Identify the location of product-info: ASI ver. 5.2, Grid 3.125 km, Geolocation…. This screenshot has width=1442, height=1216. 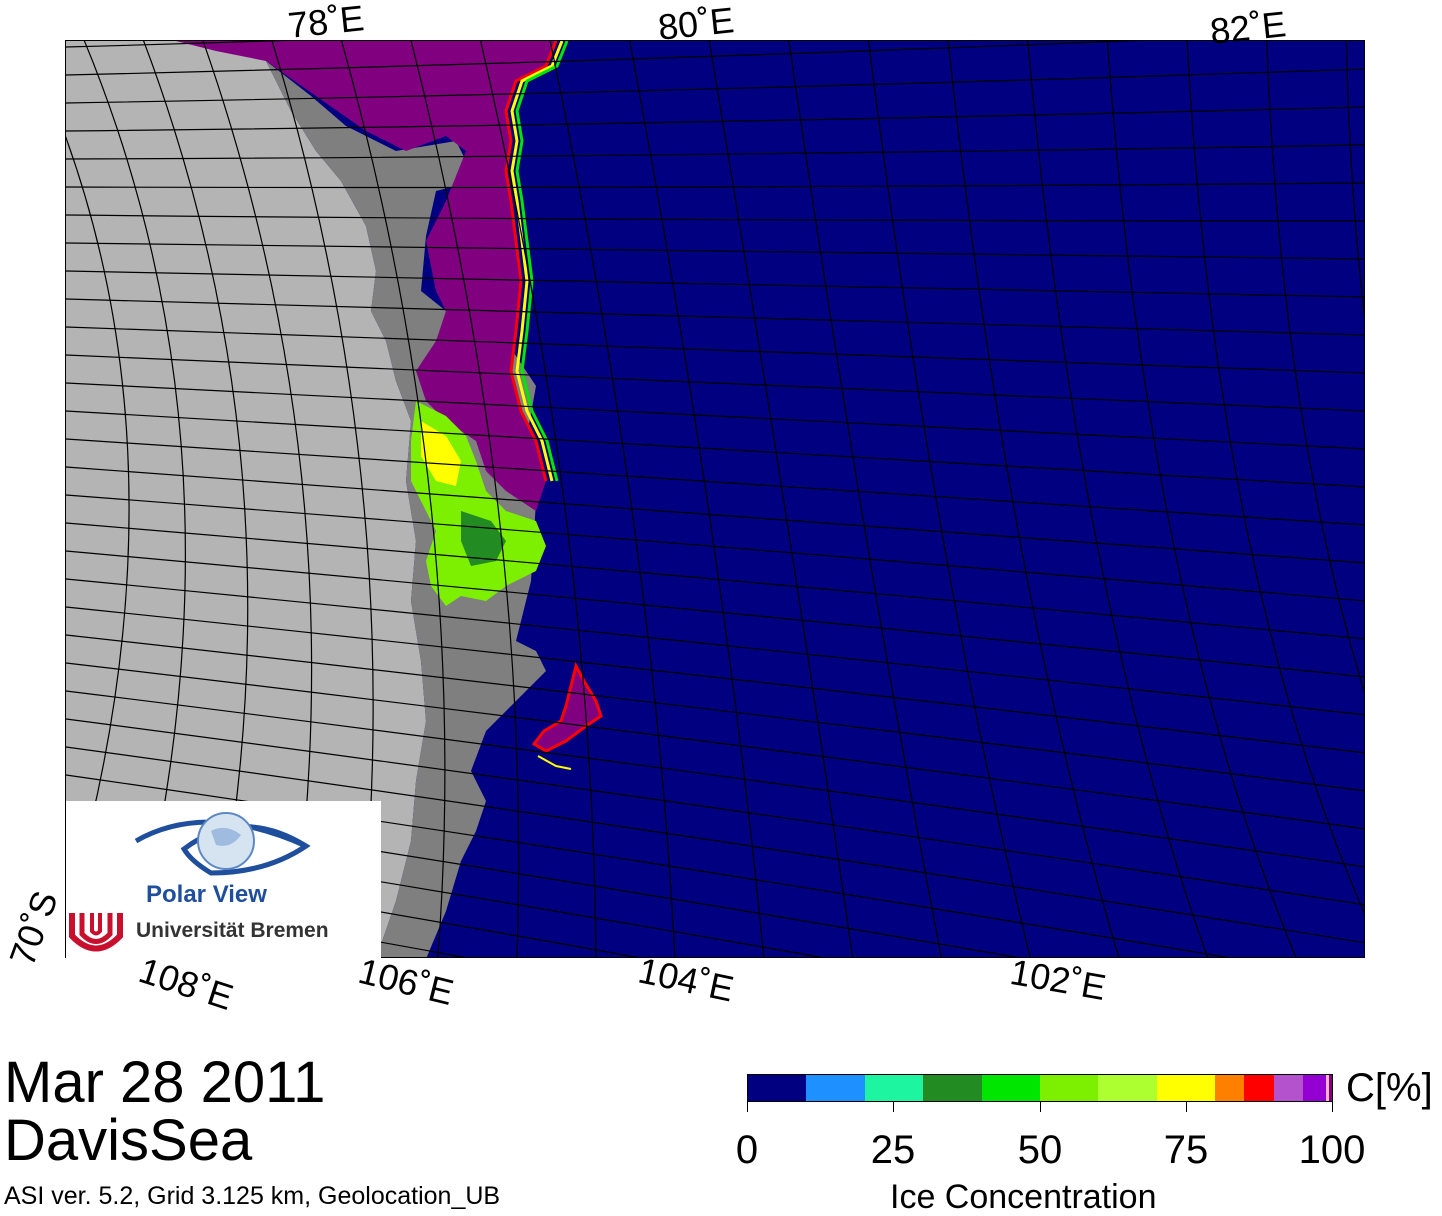
(252, 1196).